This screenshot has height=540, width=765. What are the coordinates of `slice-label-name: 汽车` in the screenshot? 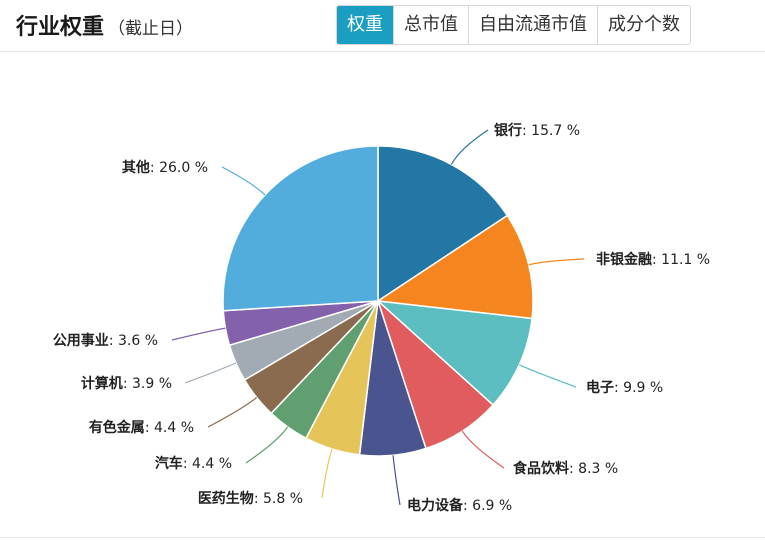 It's located at (169, 463).